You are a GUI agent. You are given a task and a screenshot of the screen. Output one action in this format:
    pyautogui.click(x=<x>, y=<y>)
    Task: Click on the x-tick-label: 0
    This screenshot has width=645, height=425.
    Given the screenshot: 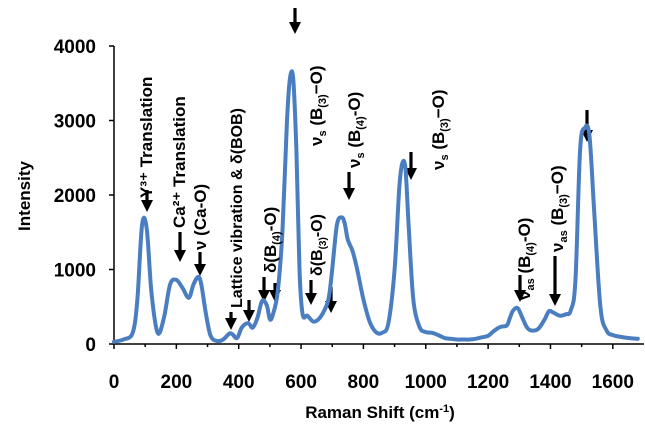 What is the action you would take?
    pyautogui.click(x=114, y=382)
    